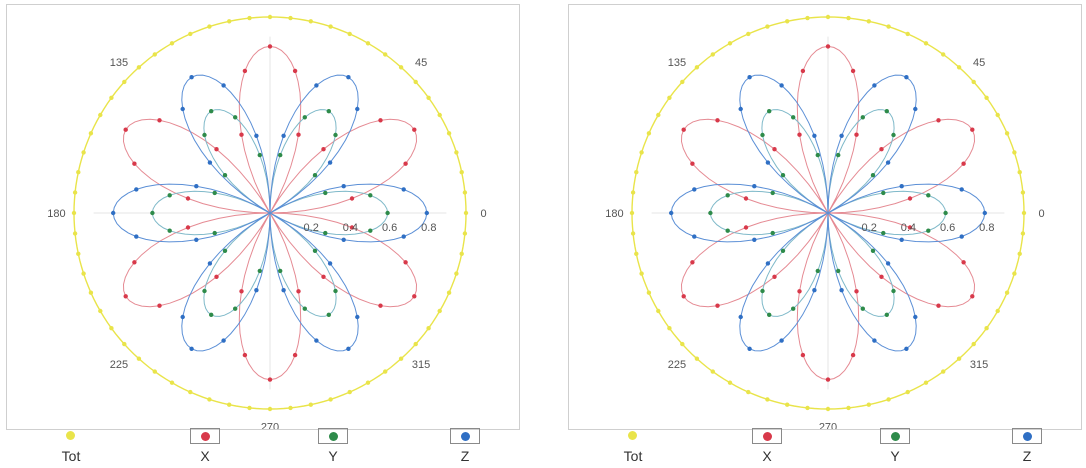 The width and height of the screenshot is (1086, 468). I want to click on angle-tick-label: 135, so click(677, 63).